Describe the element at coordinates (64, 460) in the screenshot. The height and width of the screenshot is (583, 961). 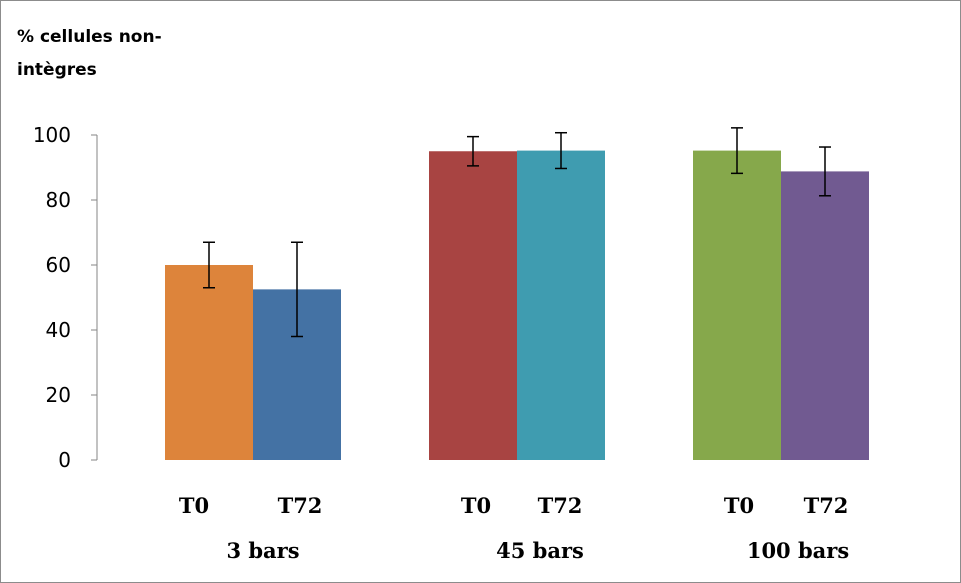
I see `y-tick-label: 0` at that location.